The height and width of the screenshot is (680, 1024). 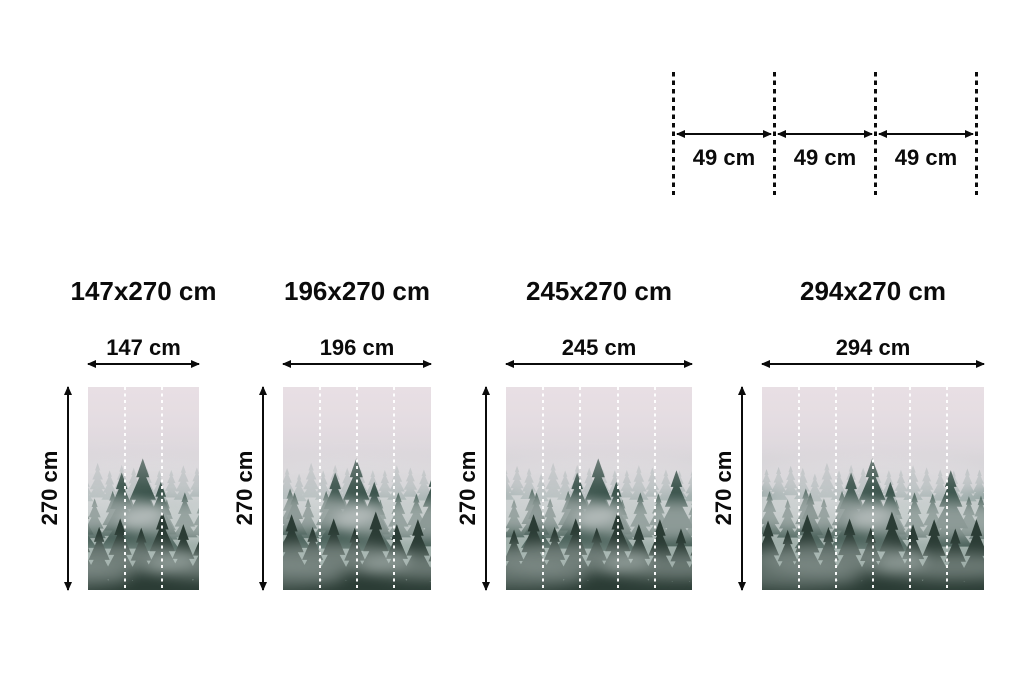 What do you see at coordinates (599, 347) in the screenshot?
I see `width-dimension-label: 245 cm` at bounding box center [599, 347].